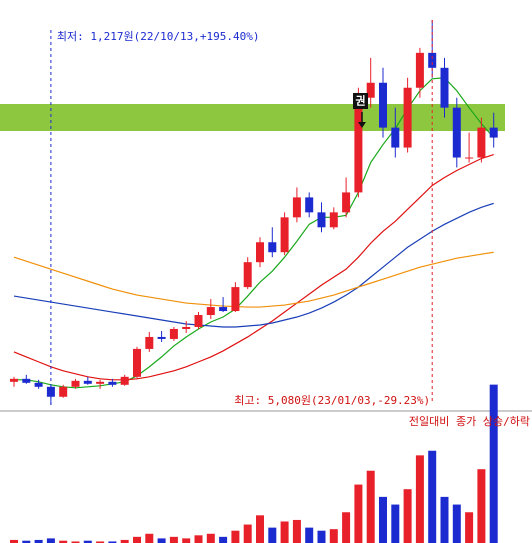 The width and height of the screenshot is (532, 543). Describe the element at coordinates (469, 421) in the screenshot. I see `volume-legend: 전일대비 종가 상승/하락` at that location.